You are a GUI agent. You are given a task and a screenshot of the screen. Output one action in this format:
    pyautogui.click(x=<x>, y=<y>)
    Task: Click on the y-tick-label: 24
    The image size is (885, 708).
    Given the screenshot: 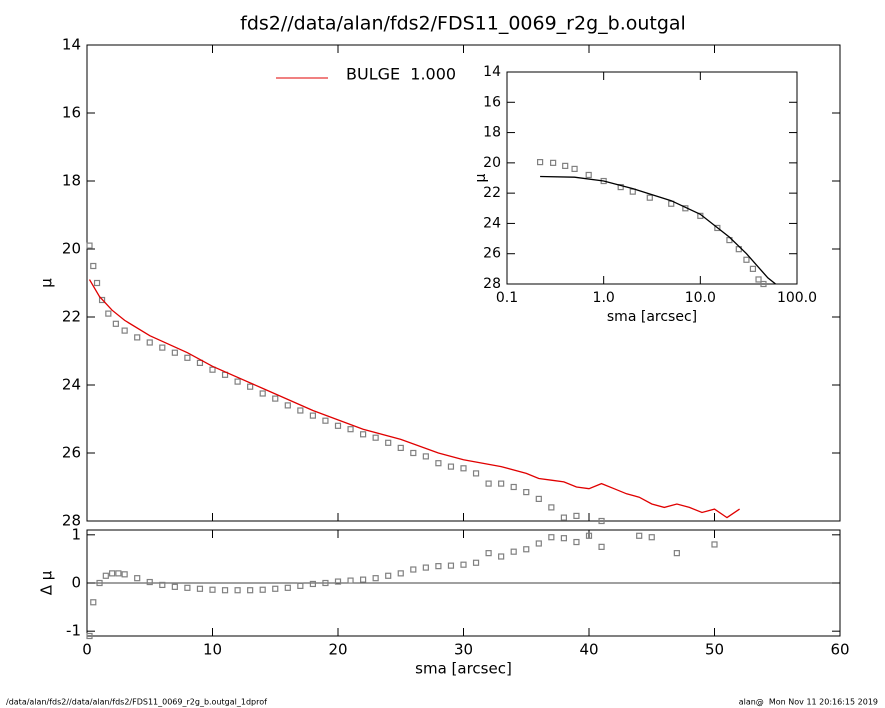 What is the action you would take?
    pyautogui.click(x=492, y=223)
    